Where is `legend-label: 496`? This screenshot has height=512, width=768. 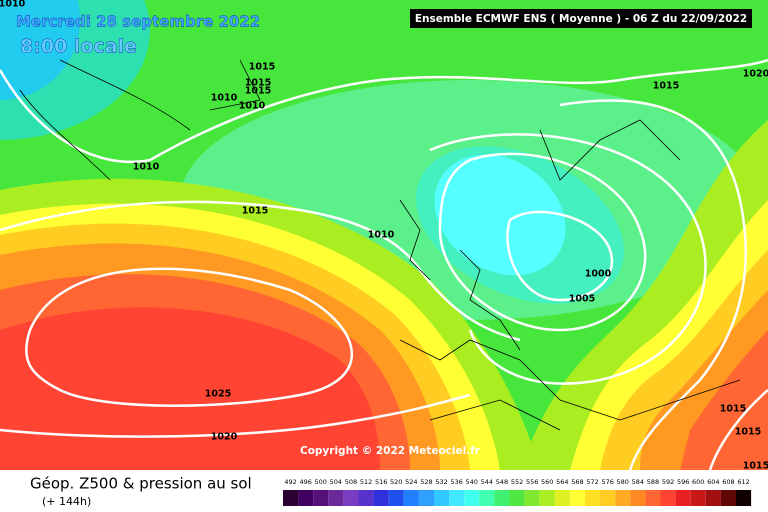
legend-label: 496 is located at coordinates (305, 482).